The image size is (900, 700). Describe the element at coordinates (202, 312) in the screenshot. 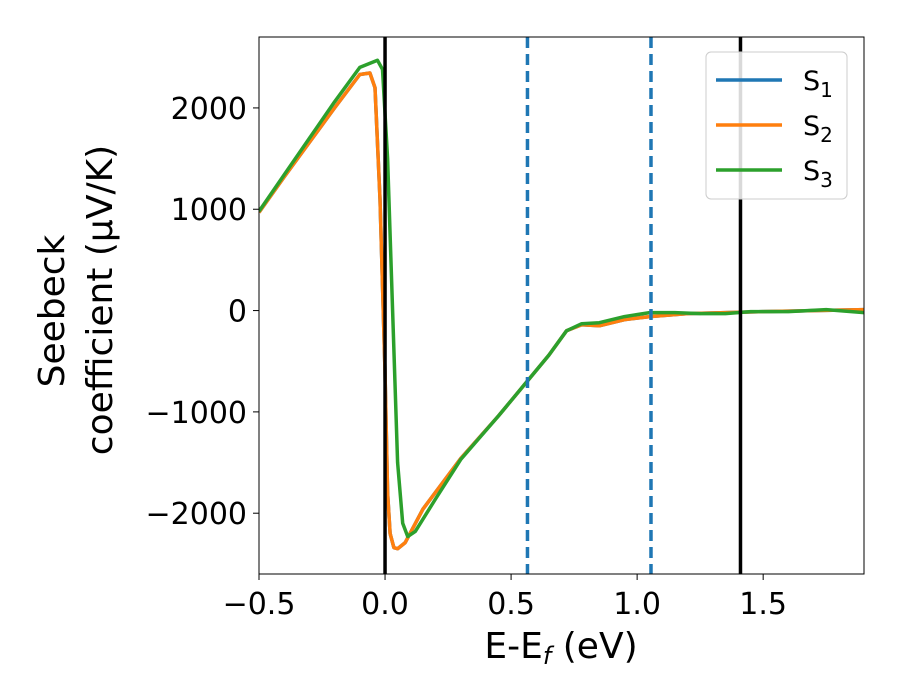

I see `y-axis-ticks: 2000 1000 0 −1000 −2000` at that location.